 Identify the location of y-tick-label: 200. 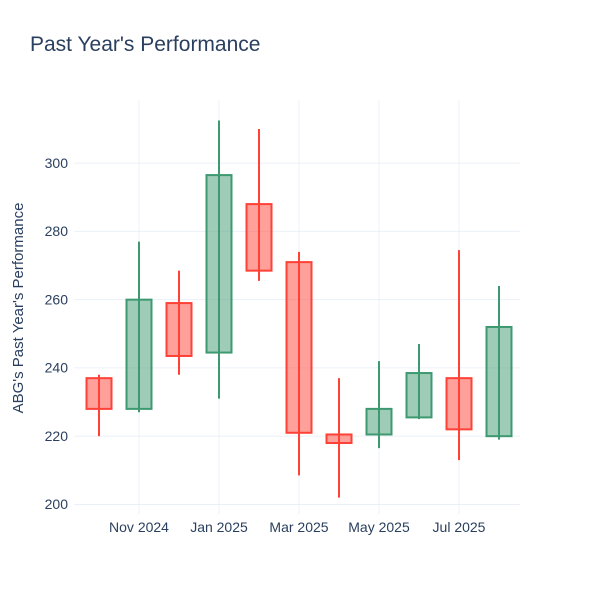
(57, 504).